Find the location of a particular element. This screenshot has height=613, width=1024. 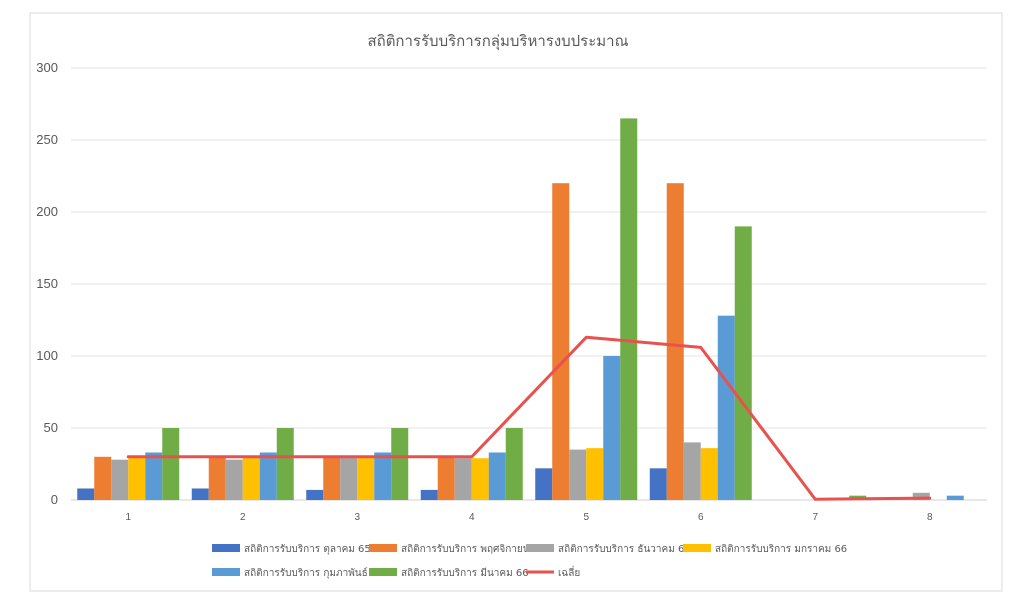

x-tick-label: 8 is located at coordinates (930, 517).